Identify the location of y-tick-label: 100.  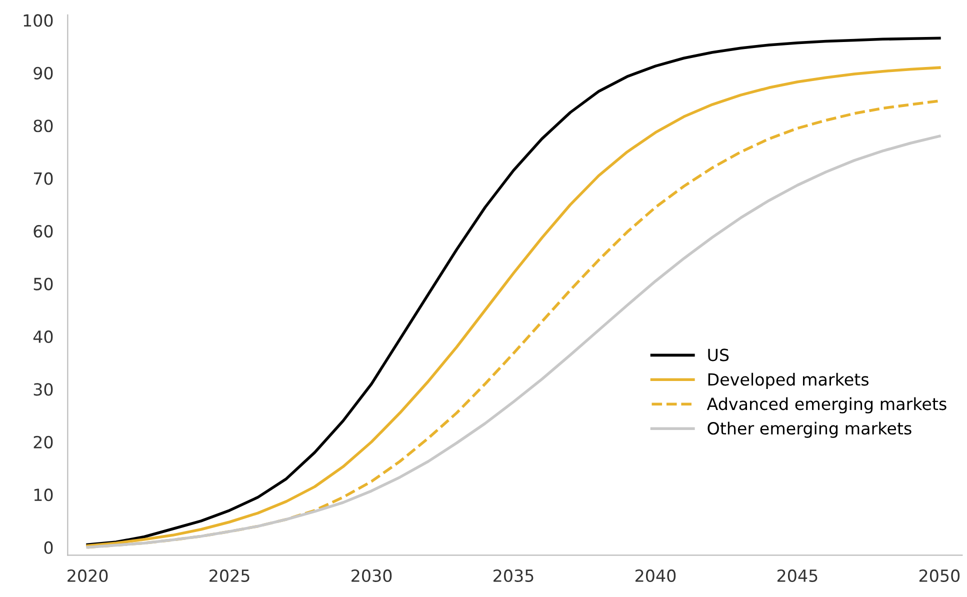
(38, 20).